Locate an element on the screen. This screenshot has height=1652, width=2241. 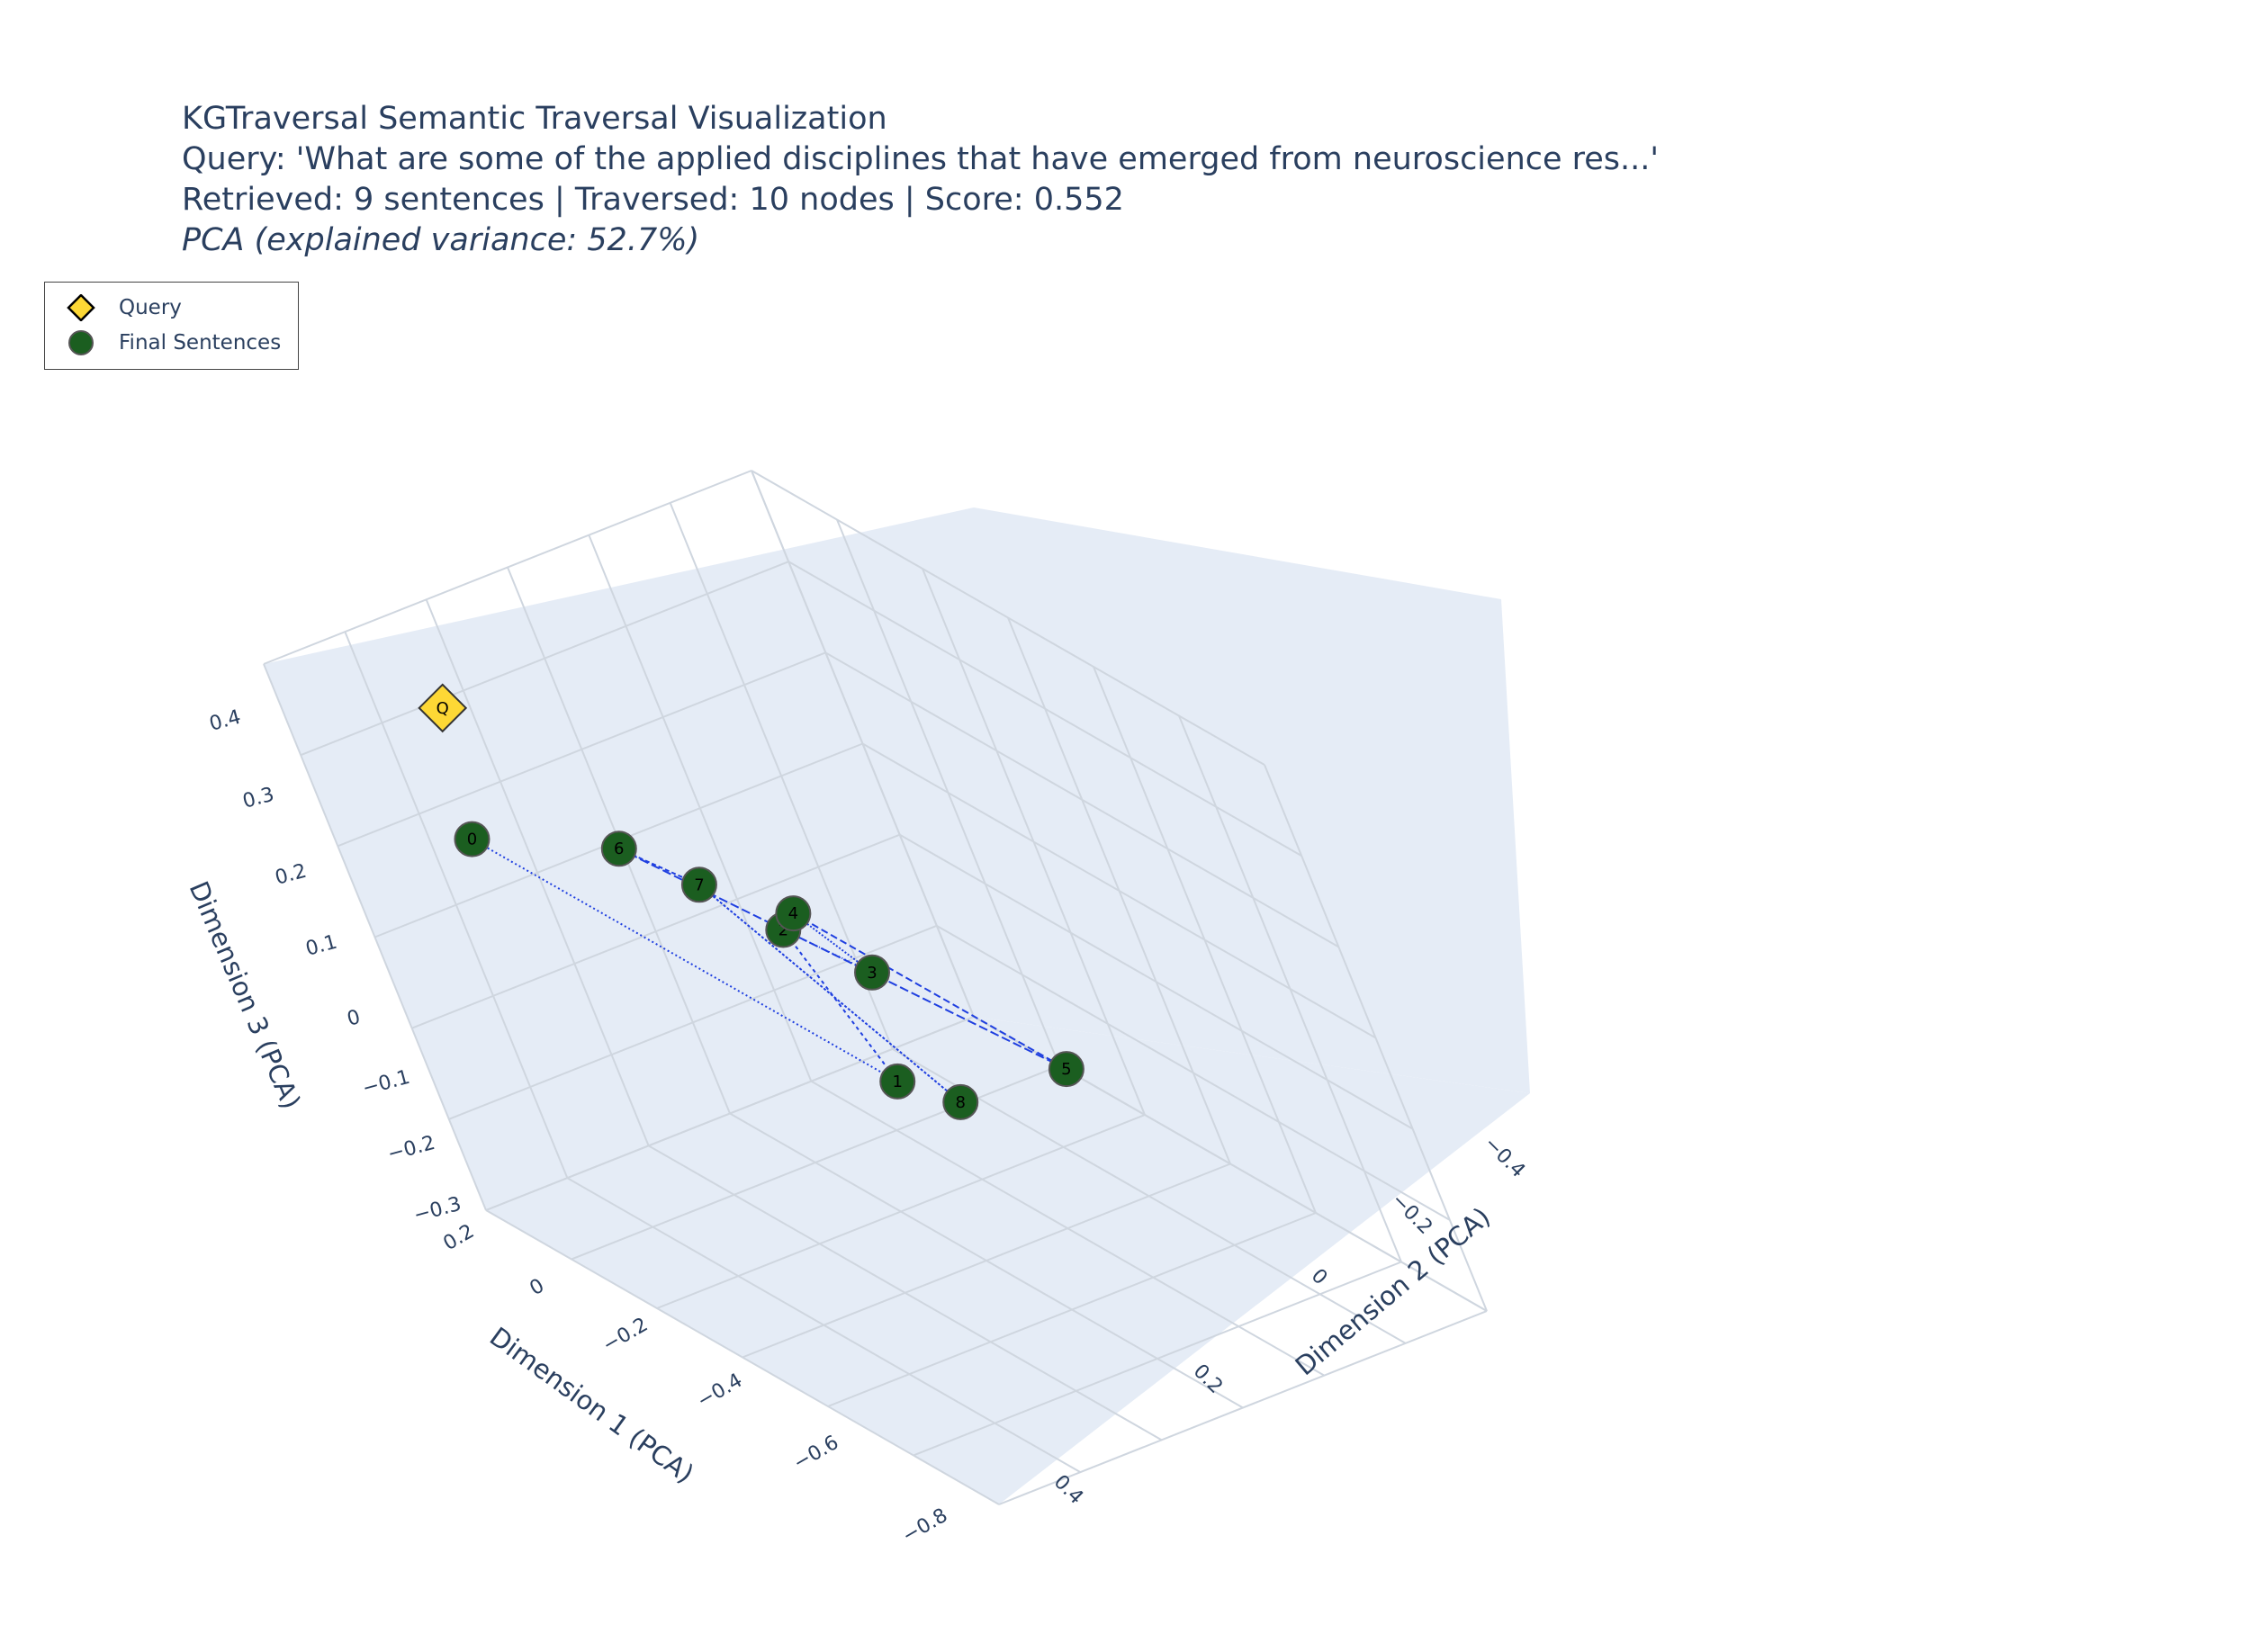
legend-label: Query is located at coordinates (150, 307).